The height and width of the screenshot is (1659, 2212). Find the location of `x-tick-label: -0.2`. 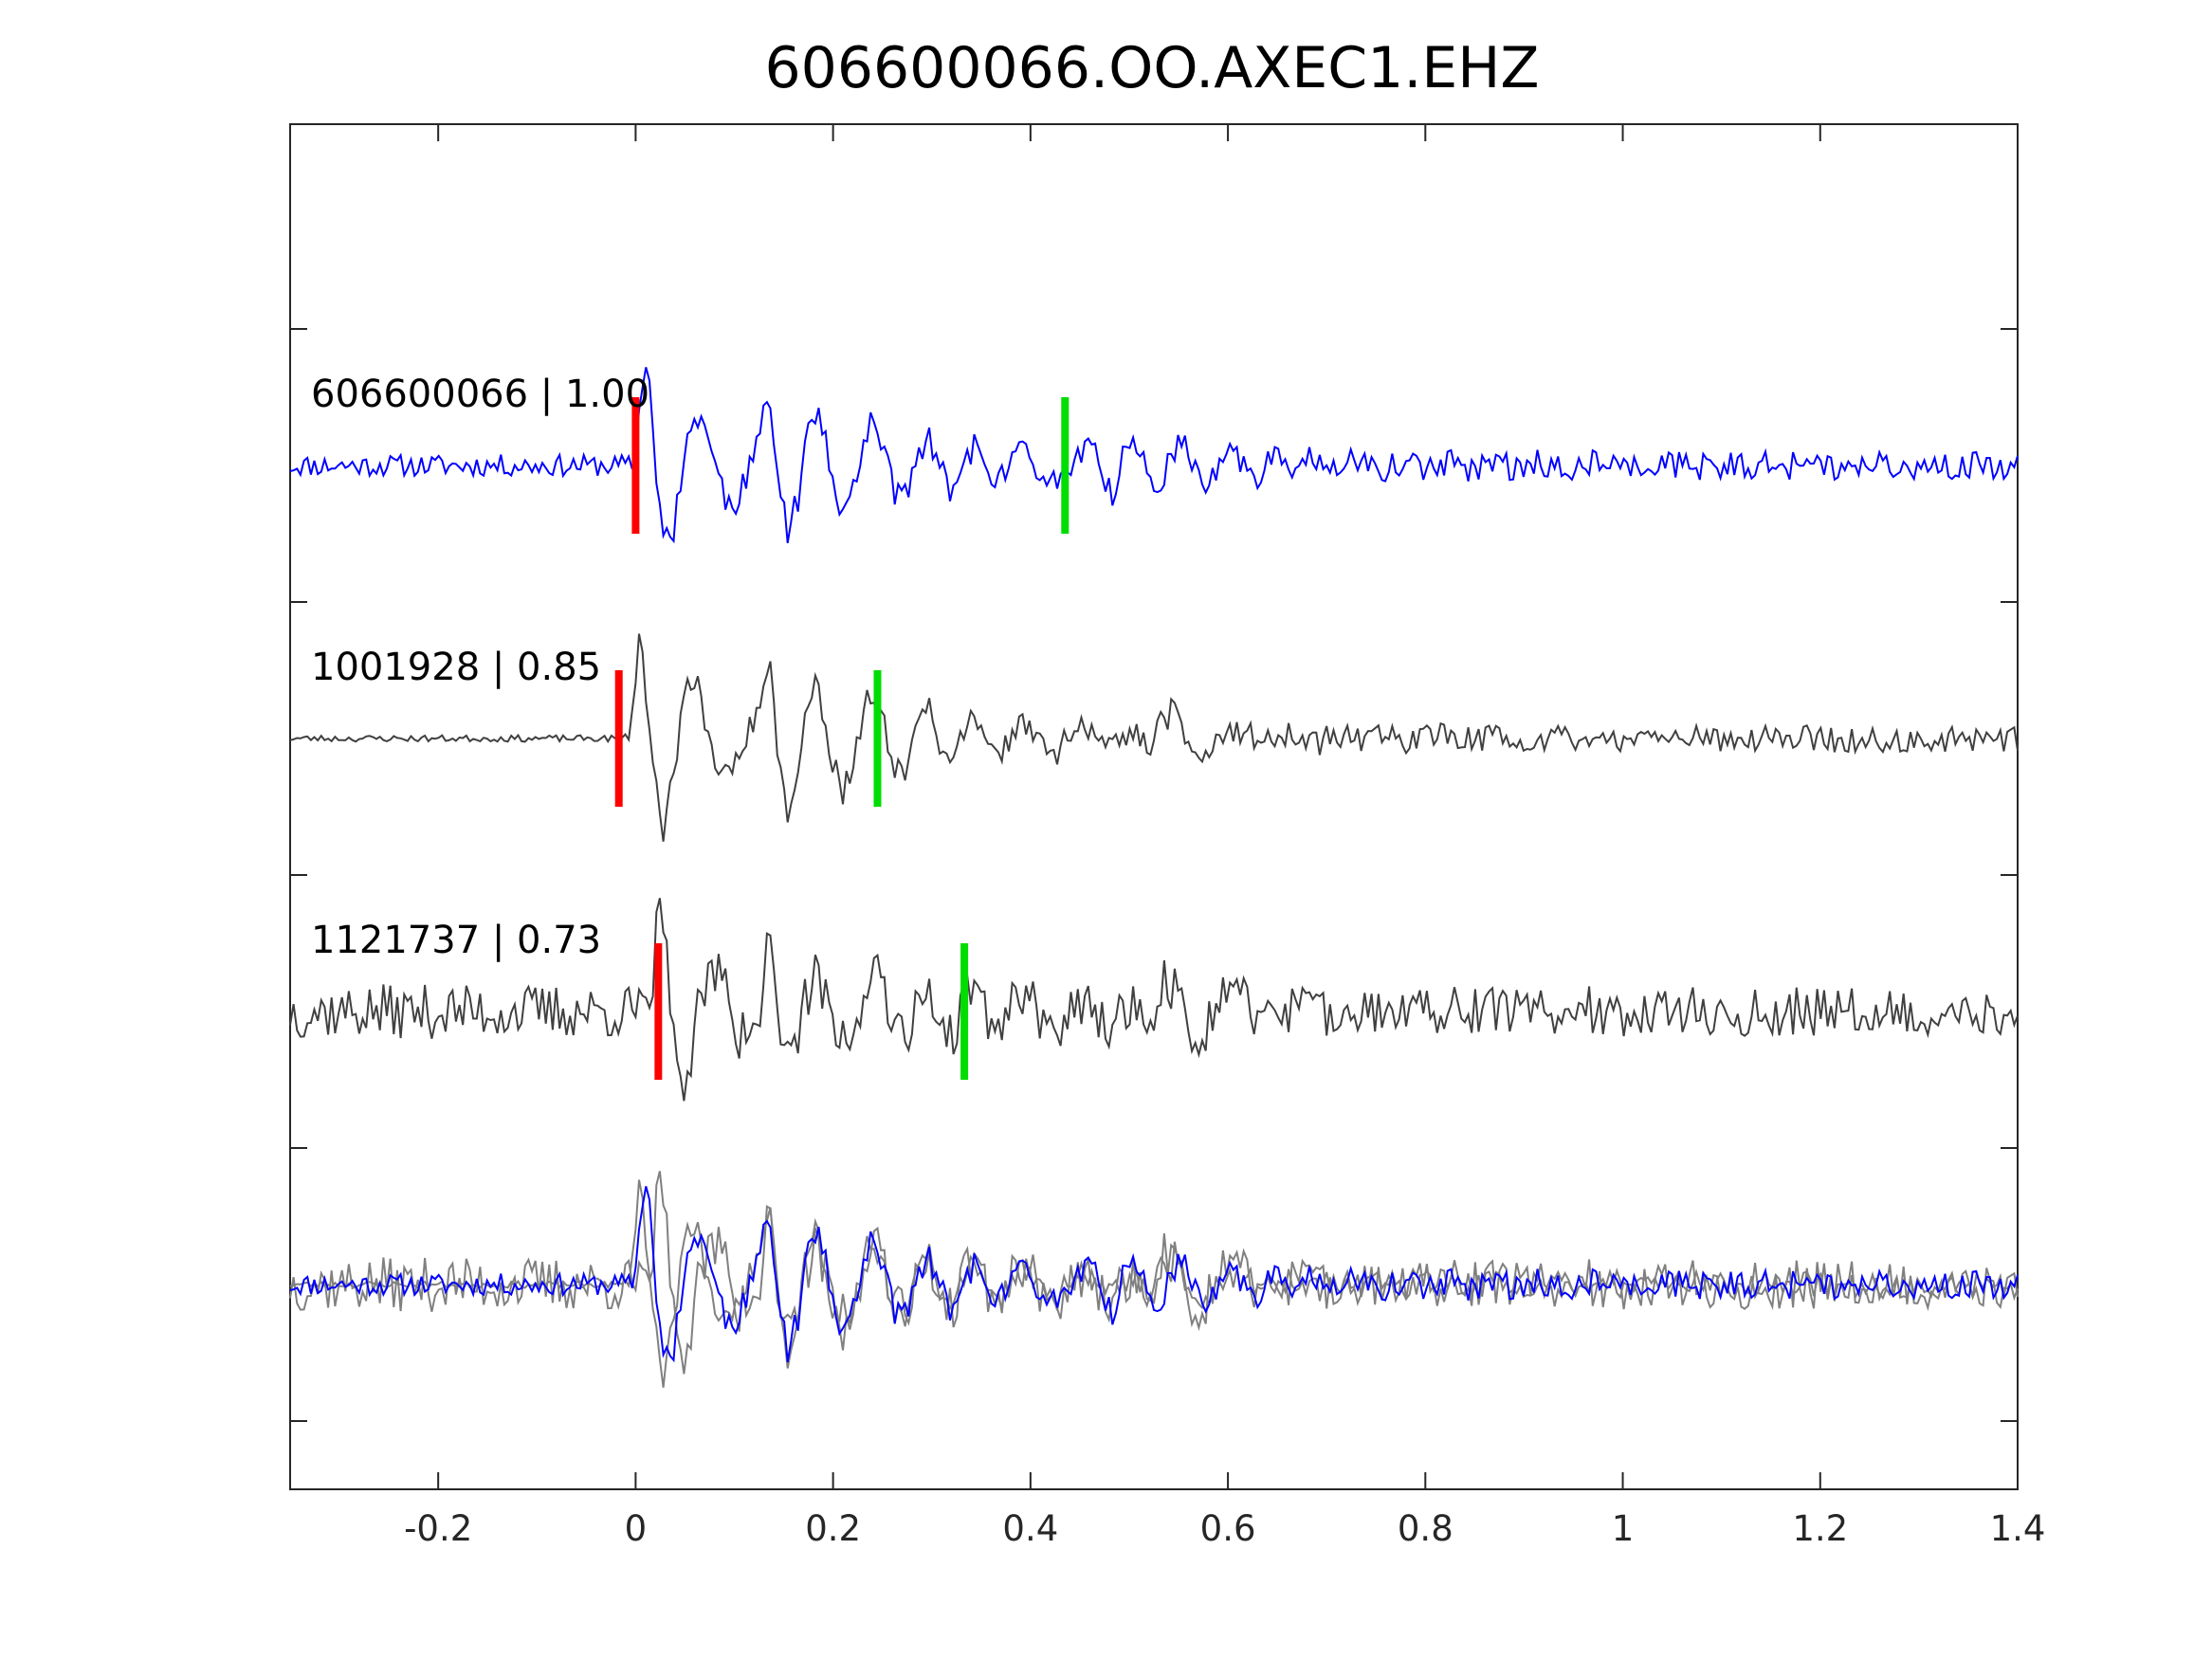

x-tick-label: -0.2 is located at coordinates (438, 1528).